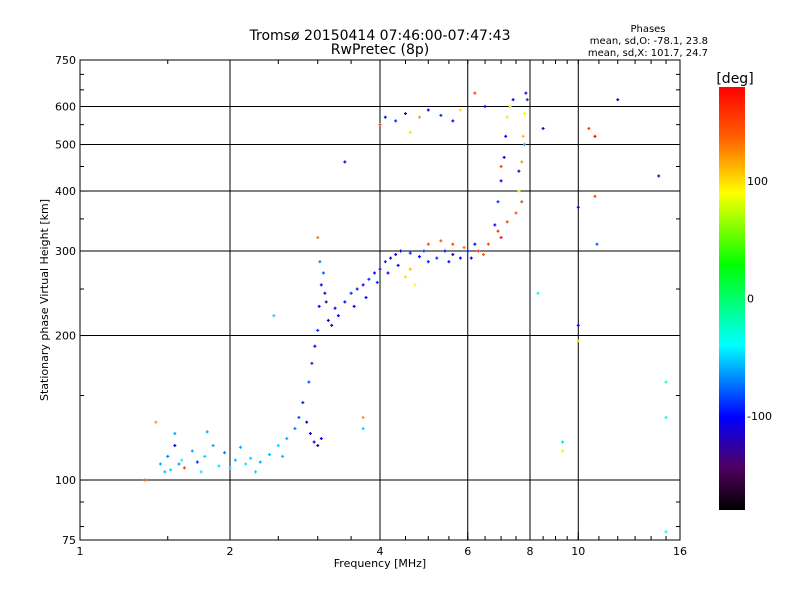 This screenshot has width=800, height=600. Describe the element at coordinates (648, 53) in the screenshot. I see `stats-x-line: mean, sd,X: 101.7, 24.7` at that location.